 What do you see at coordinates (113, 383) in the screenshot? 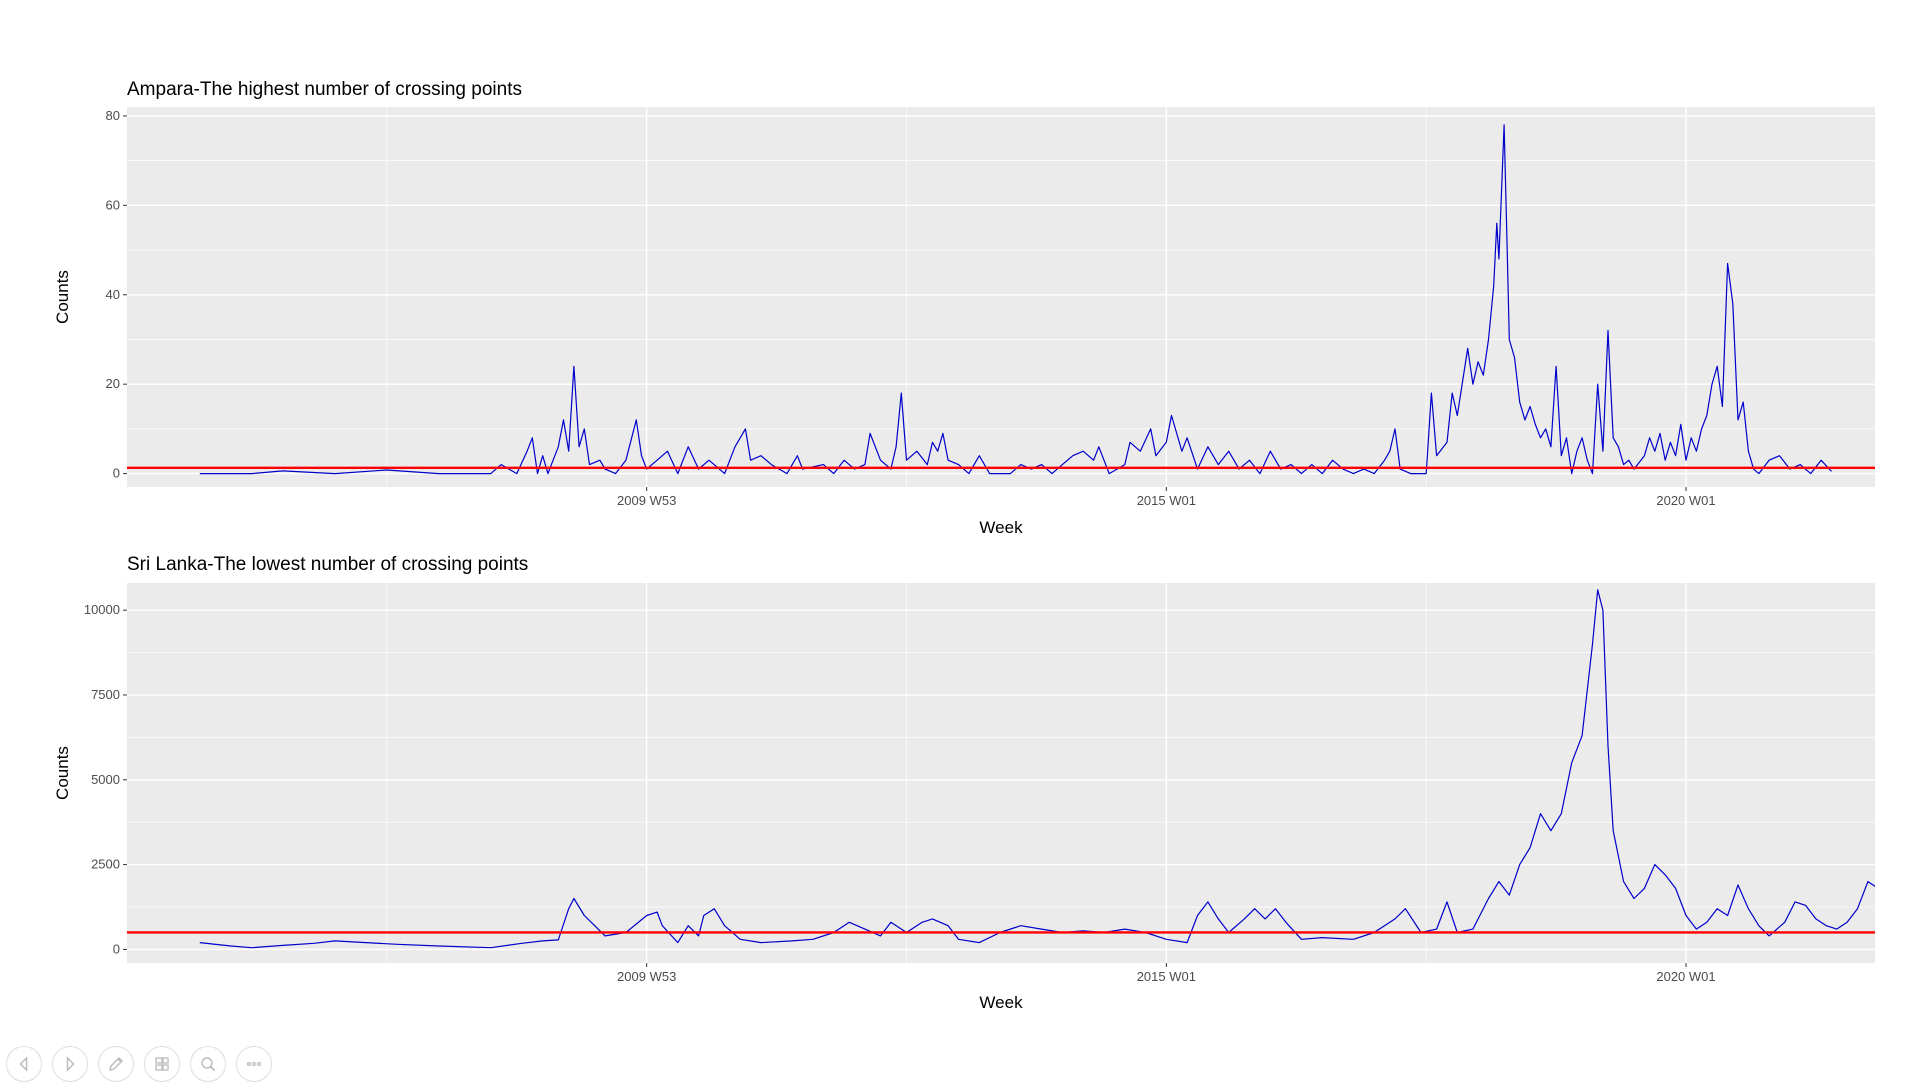
I see `y-tick-label: 20` at bounding box center [113, 383].